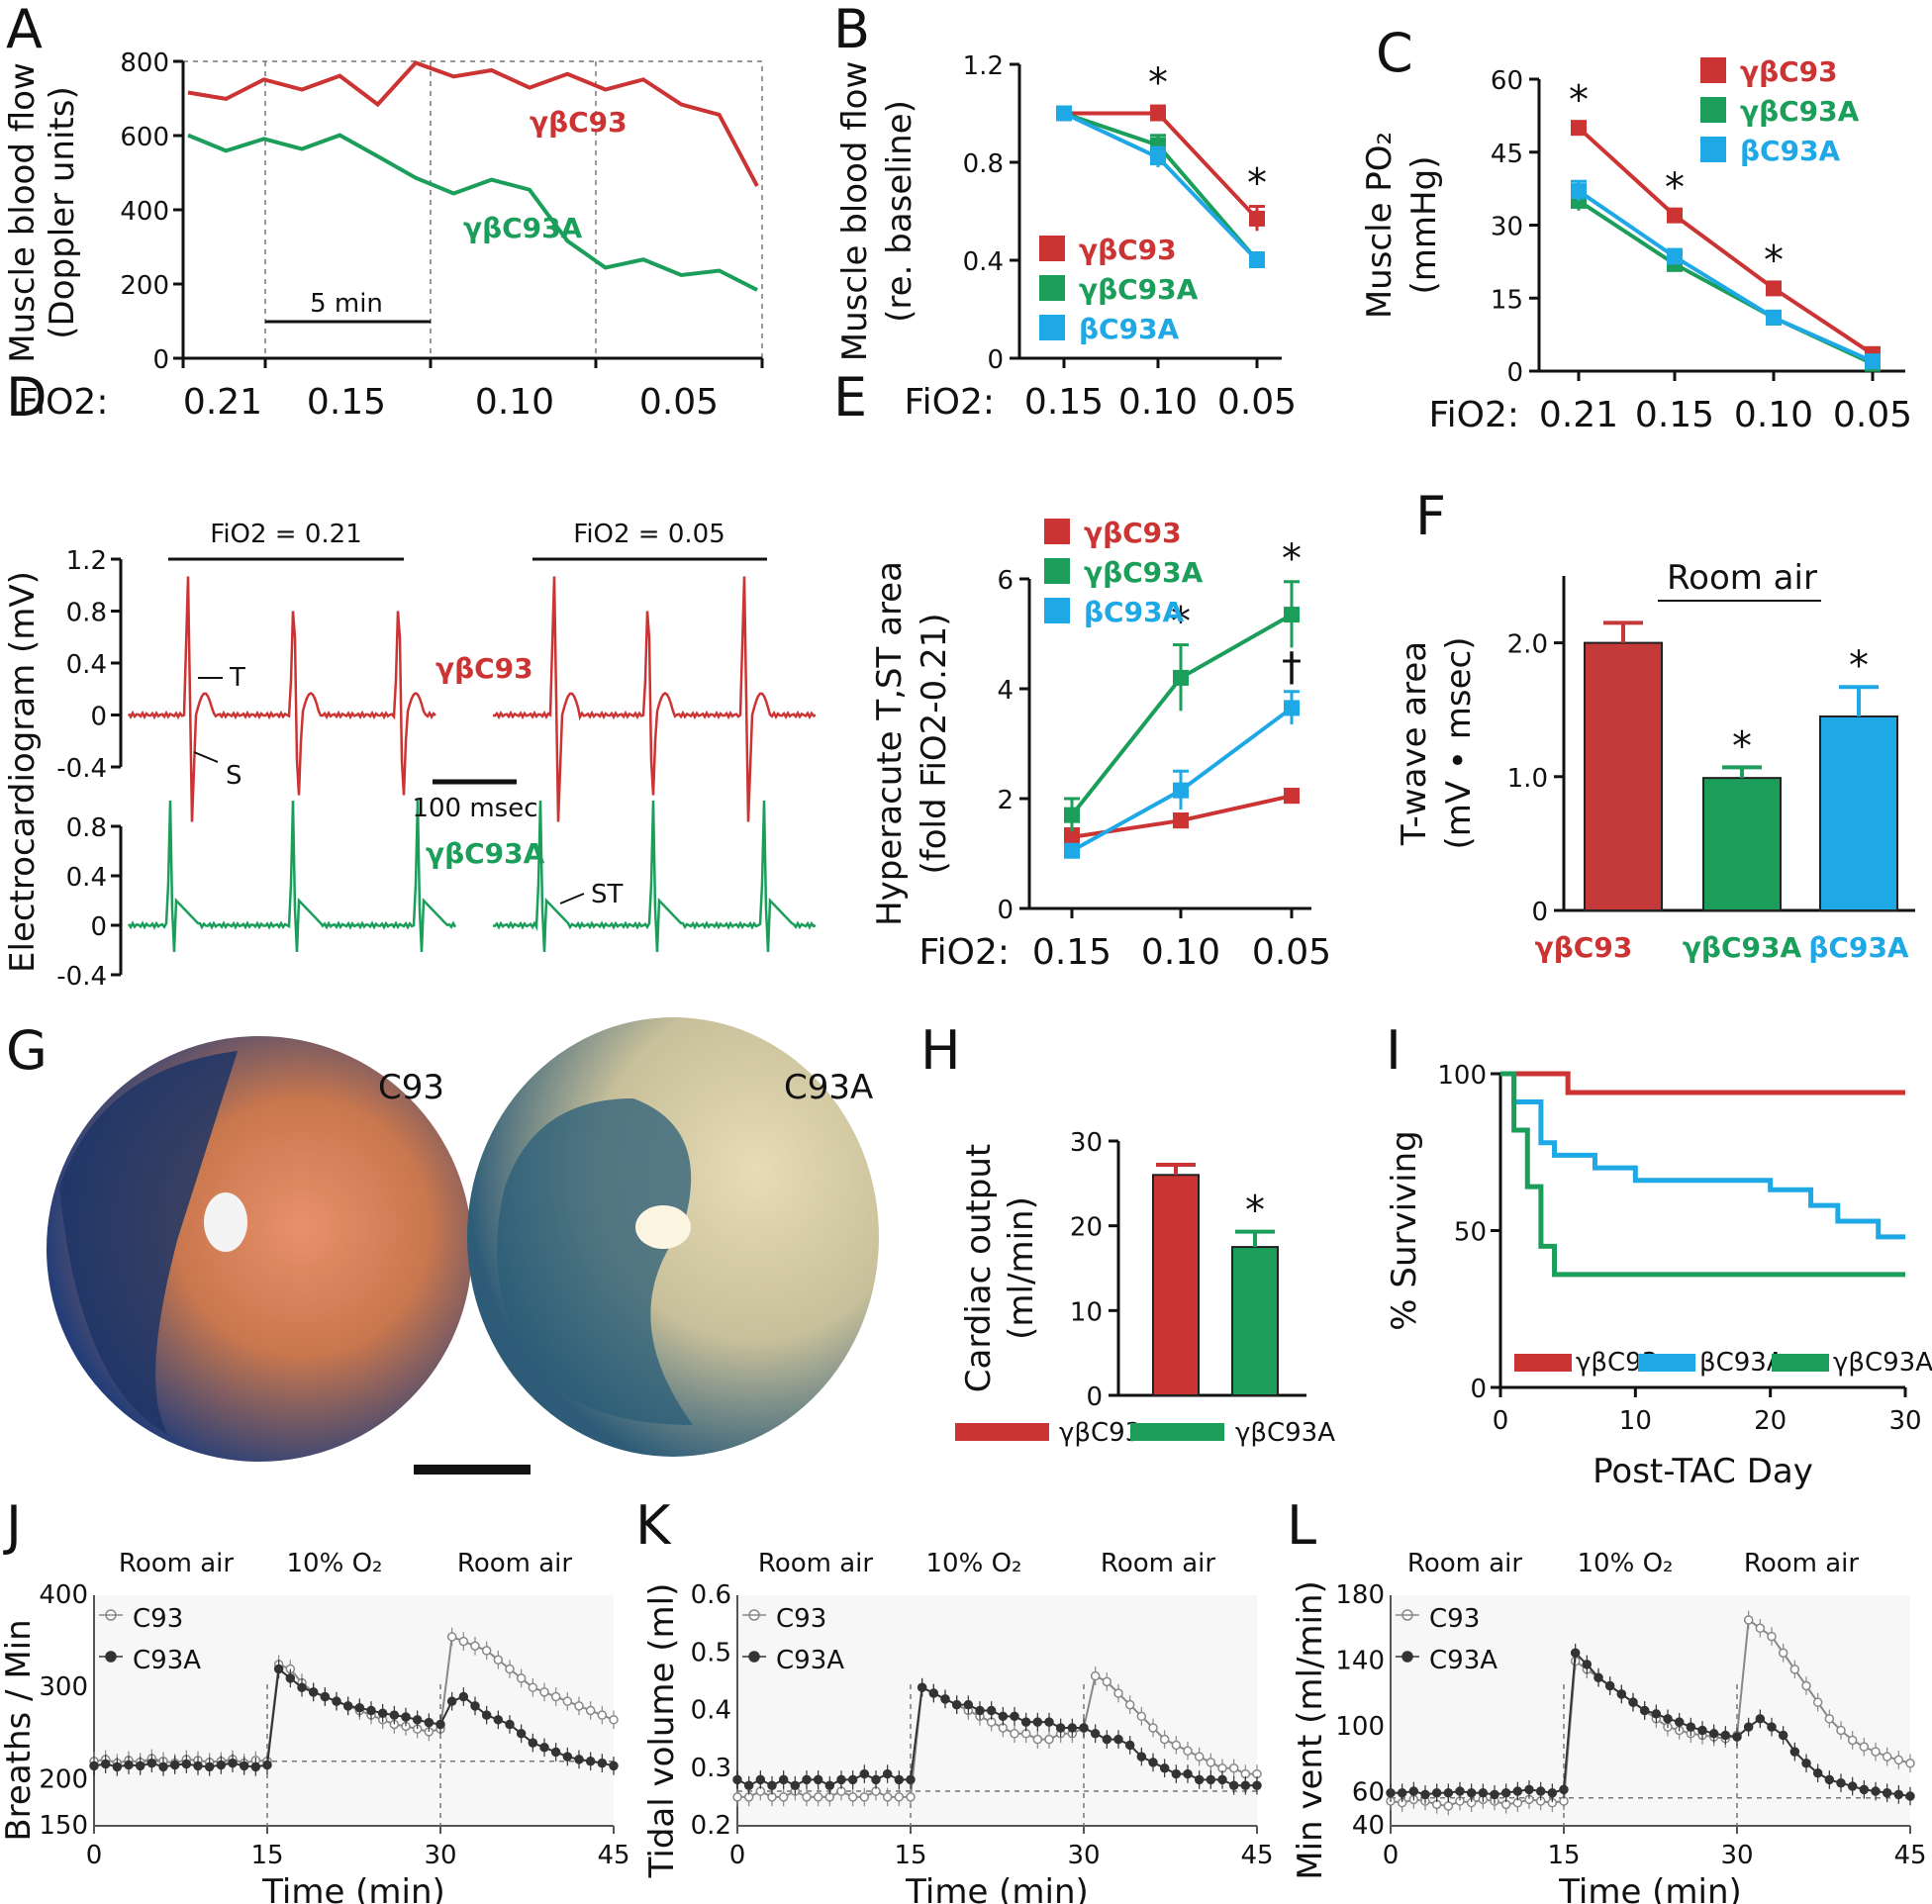  I want to click on y-tick-label: 6, so click(1005, 581).